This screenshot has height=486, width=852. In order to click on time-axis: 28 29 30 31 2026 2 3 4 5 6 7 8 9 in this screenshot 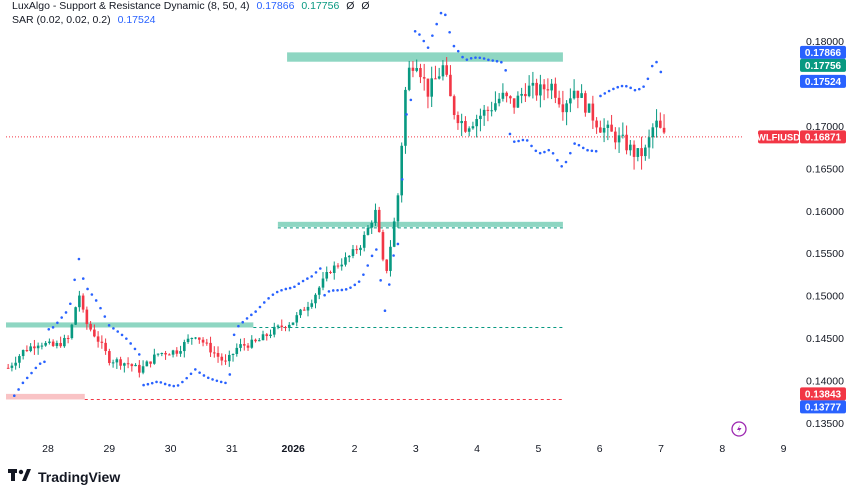, I will do `click(414, 449)`.